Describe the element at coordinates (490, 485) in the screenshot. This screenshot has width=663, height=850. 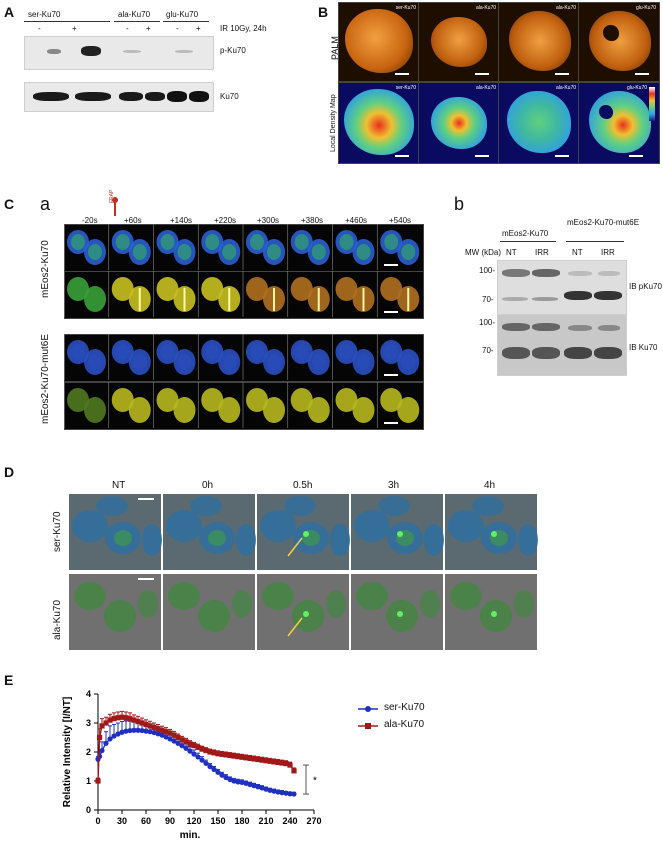
I see `timepoint-label: 4h` at that location.